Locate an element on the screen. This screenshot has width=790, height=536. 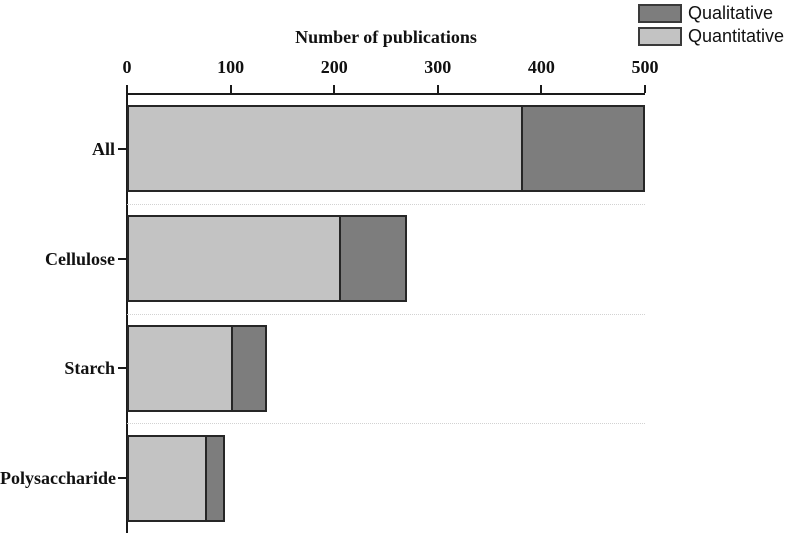
legend: Qualitative Quantitative is located at coordinates (711, 24).